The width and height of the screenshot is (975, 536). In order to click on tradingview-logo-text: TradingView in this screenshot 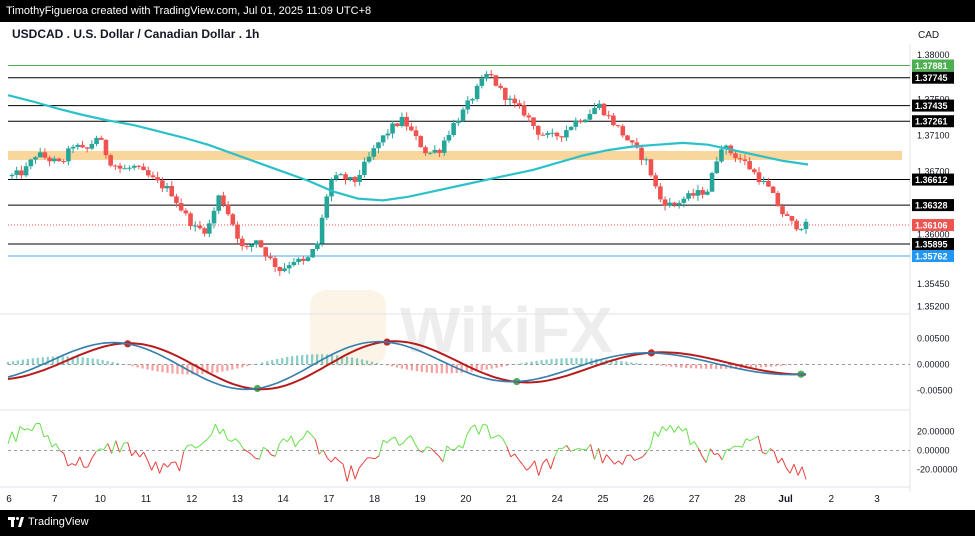, I will do `click(58, 522)`.